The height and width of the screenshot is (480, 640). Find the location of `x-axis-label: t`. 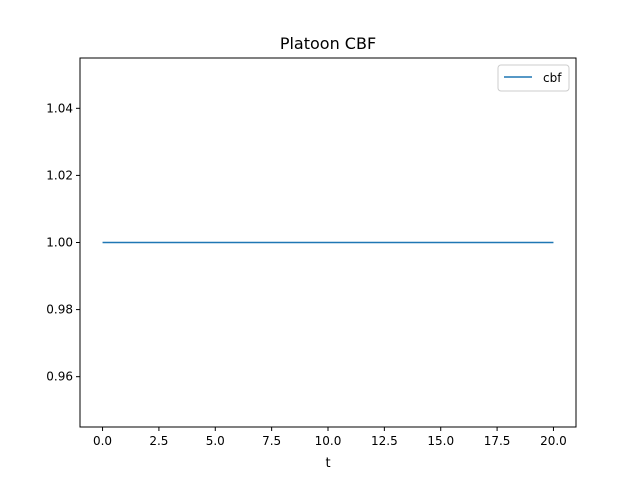

x-axis-label: t is located at coordinates (327, 463).